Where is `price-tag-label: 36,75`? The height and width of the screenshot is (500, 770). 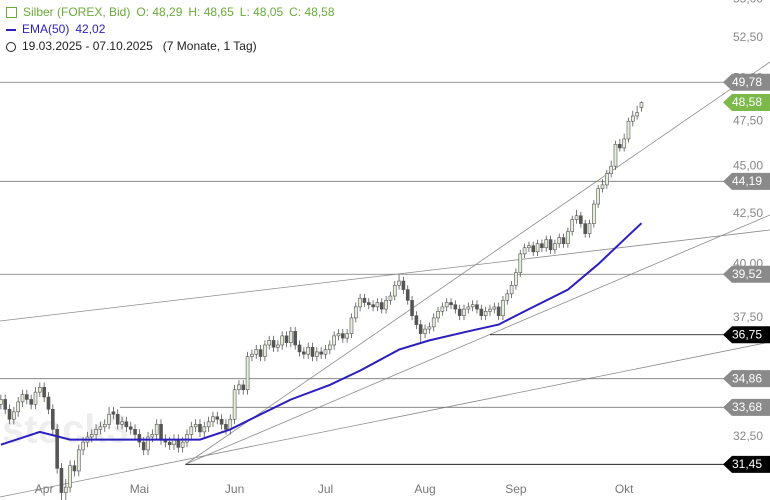 price-tag-label: 36,75 is located at coordinates (747, 334).